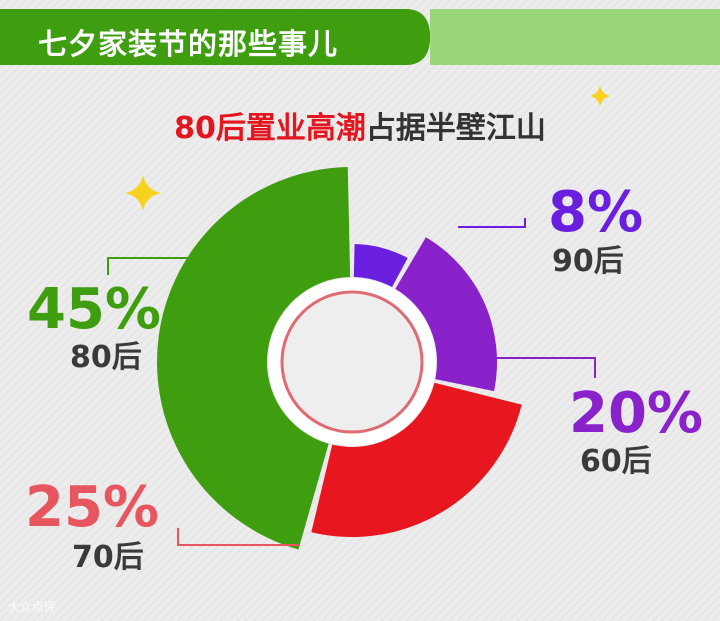 The image size is (720, 621). What do you see at coordinates (94, 309) in the screenshot?
I see `value-label-80s: 45%` at bounding box center [94, 309].